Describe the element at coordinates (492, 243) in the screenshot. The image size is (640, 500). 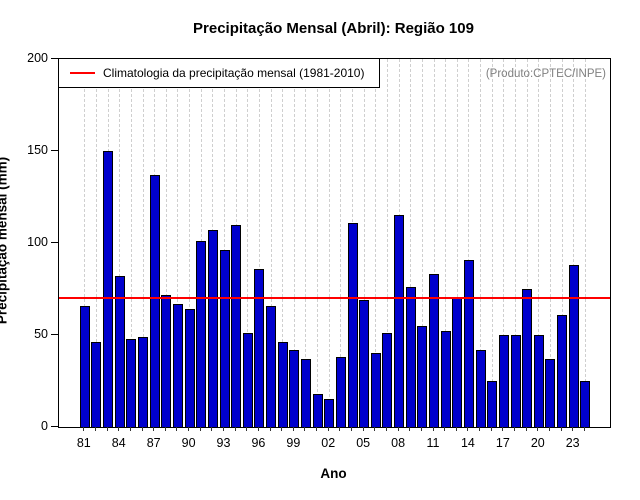
I see `gridline-2016` at that location.